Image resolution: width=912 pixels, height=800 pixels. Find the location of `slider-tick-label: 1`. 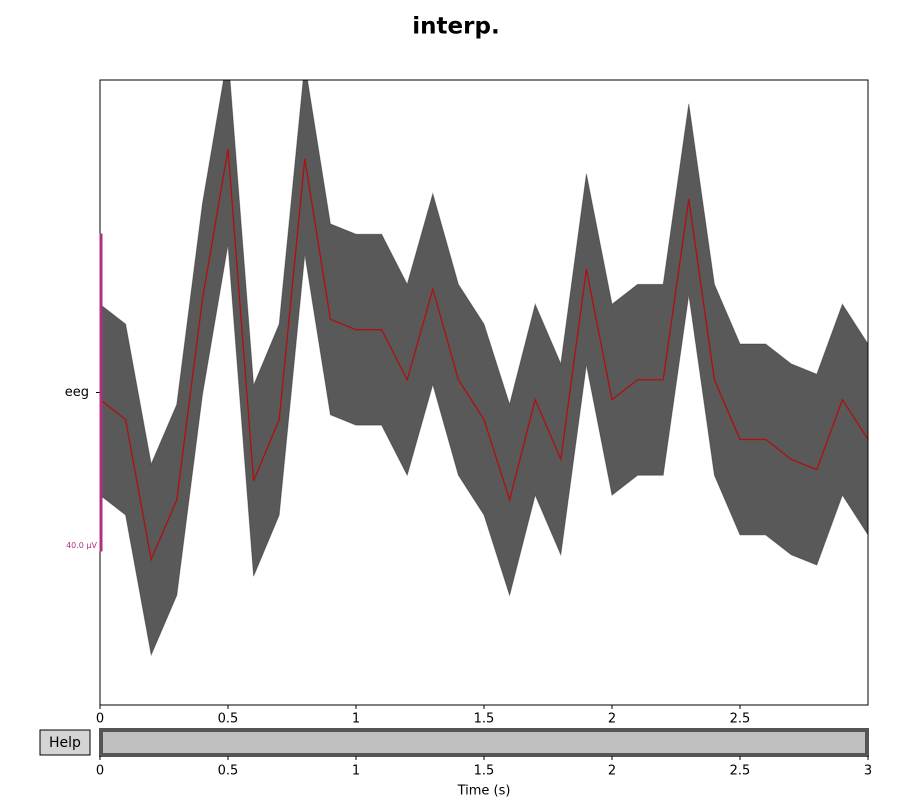

slider-tick-label: 1 is located at coordinates (356, 771).